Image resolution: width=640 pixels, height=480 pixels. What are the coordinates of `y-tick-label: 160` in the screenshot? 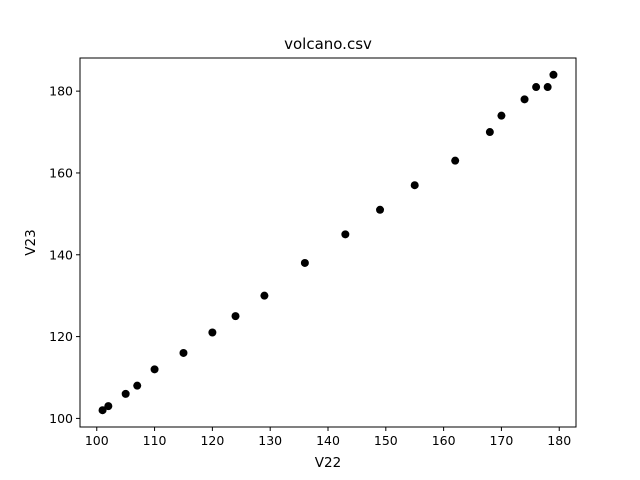 It's located at (61, 172).